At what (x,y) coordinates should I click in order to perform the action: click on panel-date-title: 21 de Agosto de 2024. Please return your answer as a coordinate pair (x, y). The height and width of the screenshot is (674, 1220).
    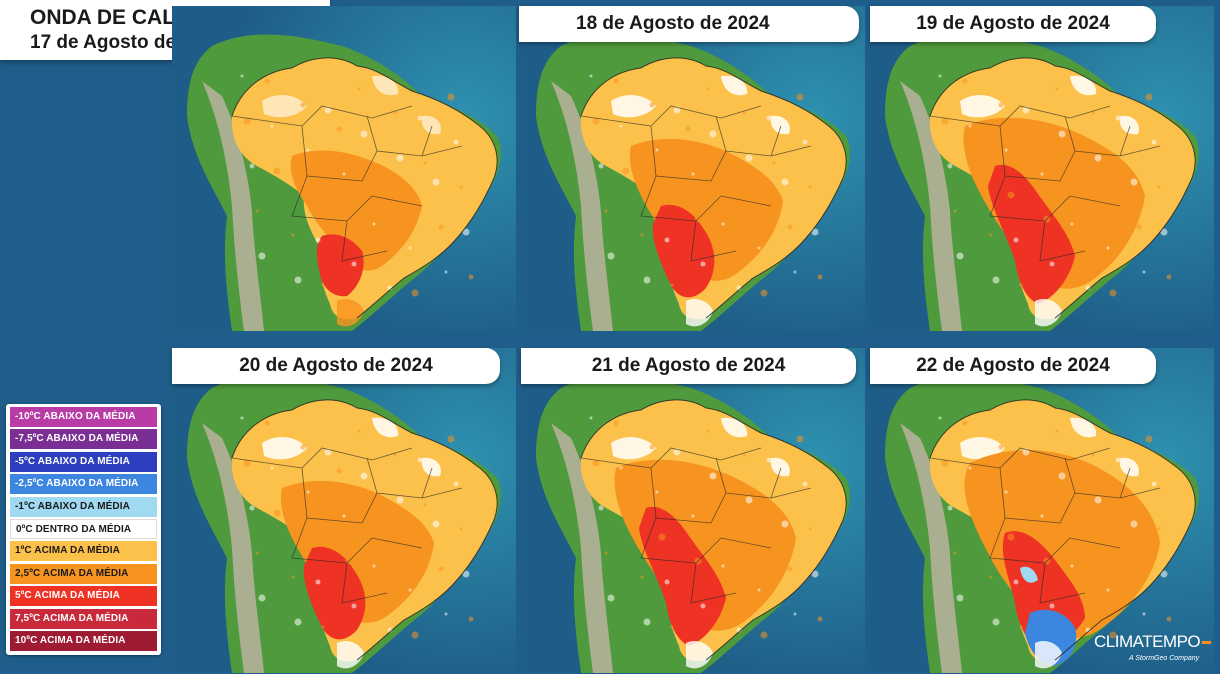
    Looking at the image, I should click on (688, 366).